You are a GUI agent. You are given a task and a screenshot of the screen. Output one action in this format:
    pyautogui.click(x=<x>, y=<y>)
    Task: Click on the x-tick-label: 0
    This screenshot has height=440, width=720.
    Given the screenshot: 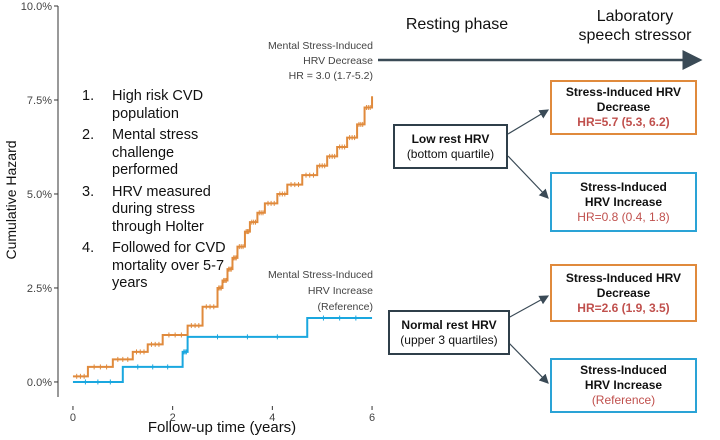 What is the action you would take?
    pyautogui.click(x=73, y=418)
    